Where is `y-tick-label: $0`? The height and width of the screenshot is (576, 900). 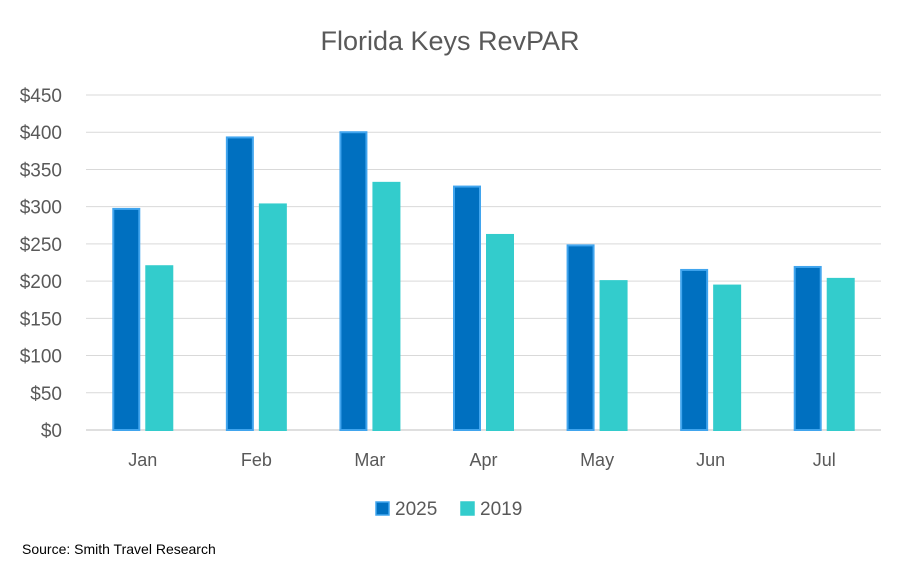 y-tick-label: $0 is located at coordinates (51, 431).